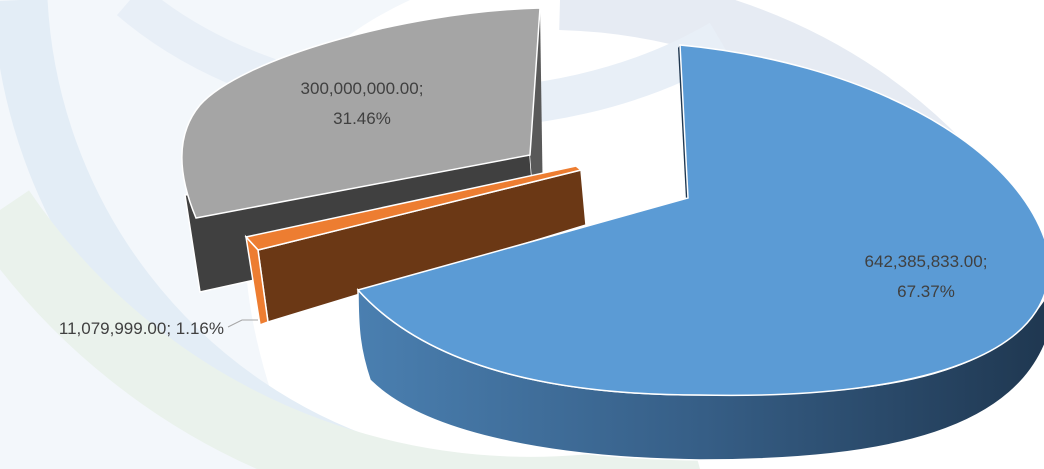  I want to click on pie-slice-3-wall, so click(536, 113).